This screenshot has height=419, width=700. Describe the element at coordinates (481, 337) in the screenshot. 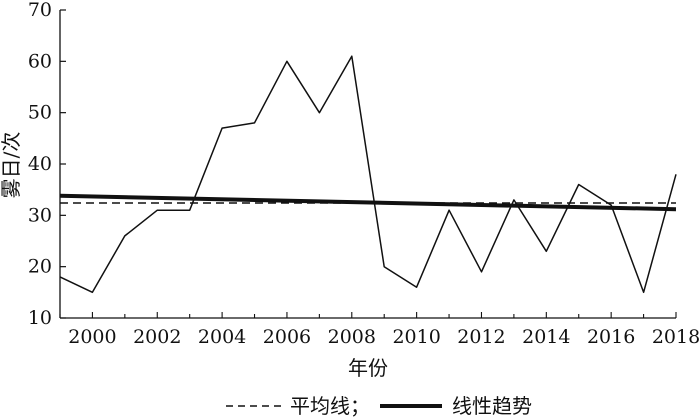

I see `x-tick-label: 2012` at that location.